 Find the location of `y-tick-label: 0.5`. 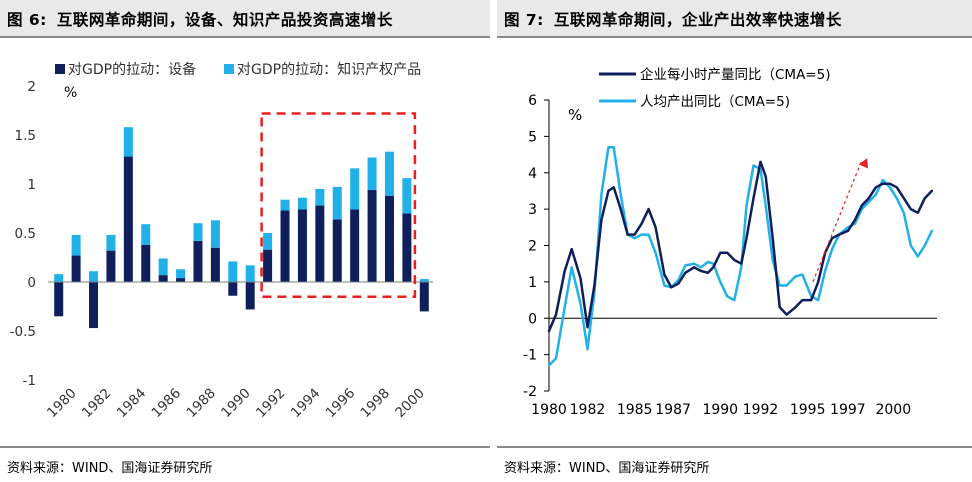

y-tick-label: 0.5 is located at coordinates (25, 234).